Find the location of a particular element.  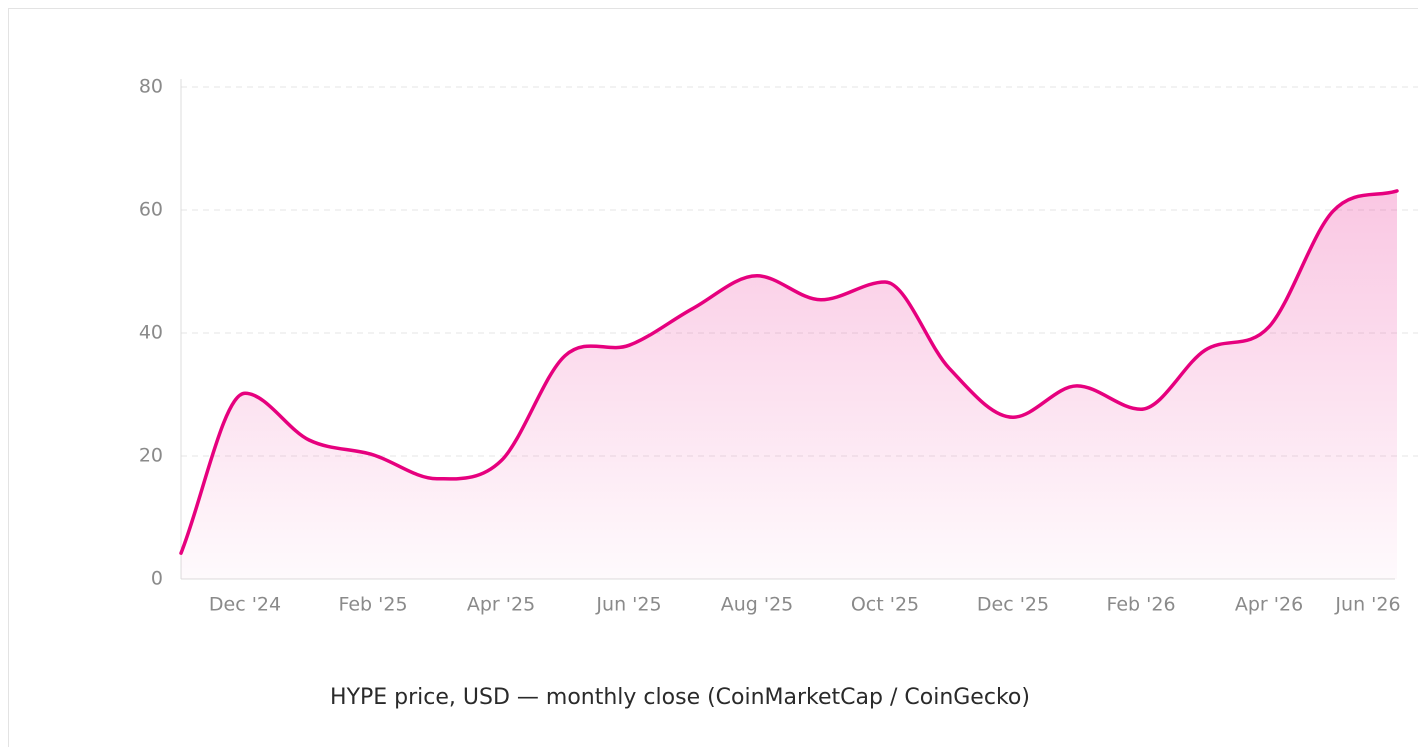

y-tick-label: 60 is located at coordinates (151, 210).